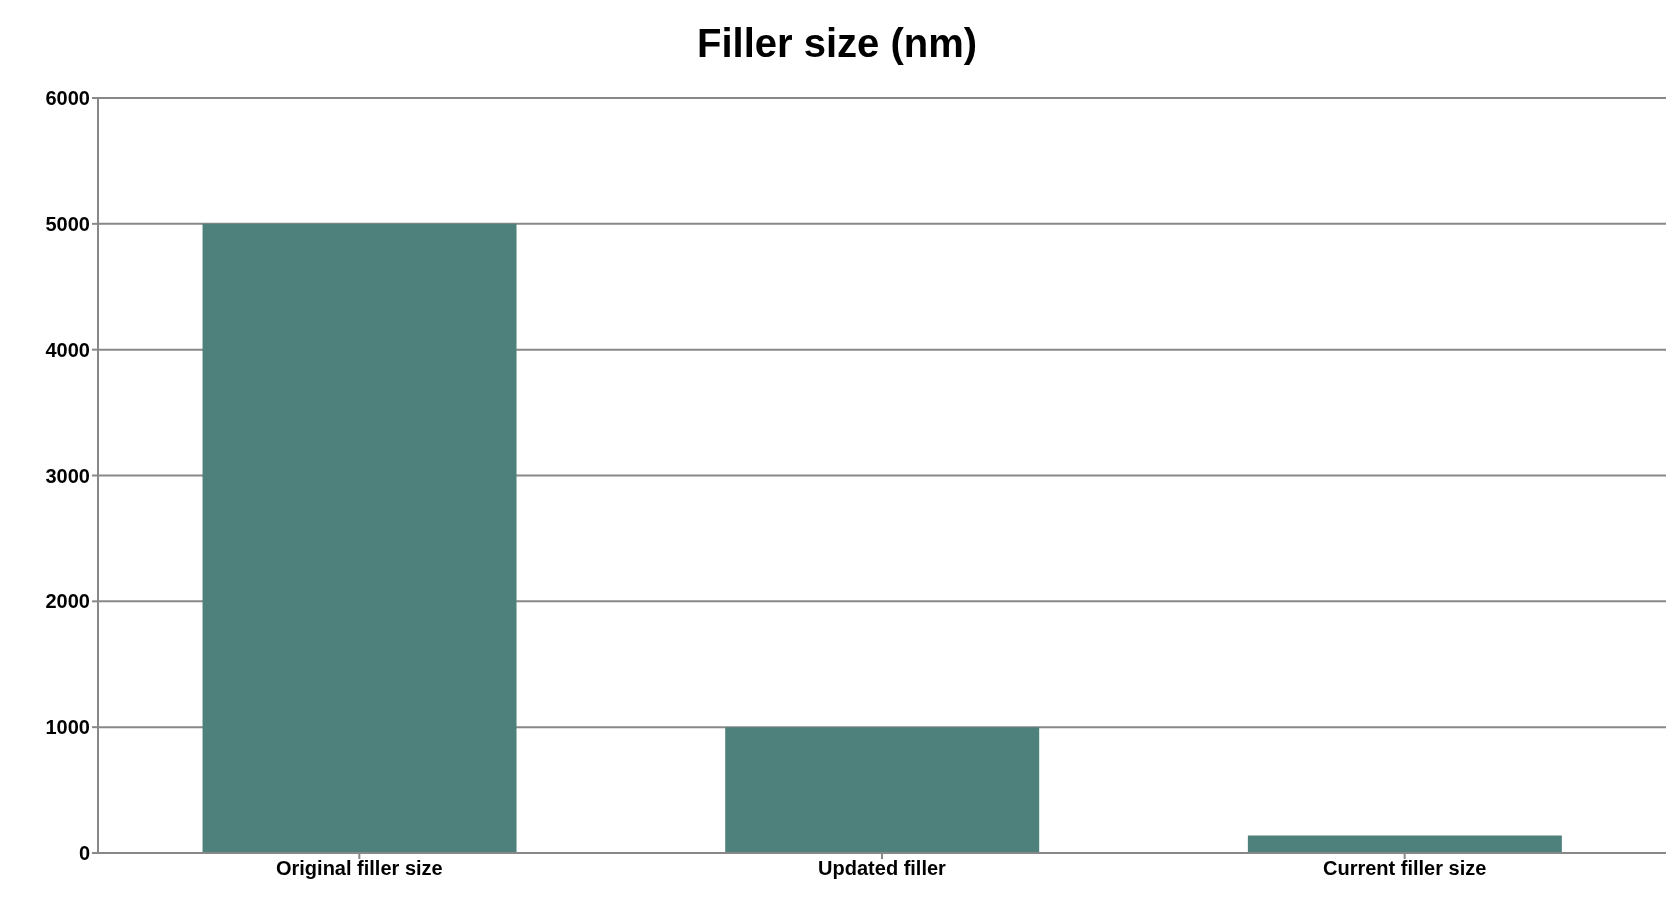 Image resolution: width=1674 pixels, height=911 pixels. I want to click on y-tick-label: 0, so click(84, 853).